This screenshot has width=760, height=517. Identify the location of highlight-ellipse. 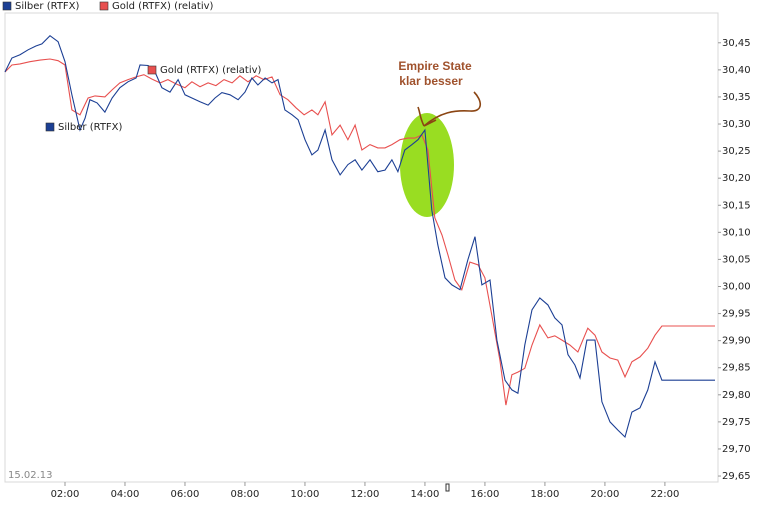
(427, 165).